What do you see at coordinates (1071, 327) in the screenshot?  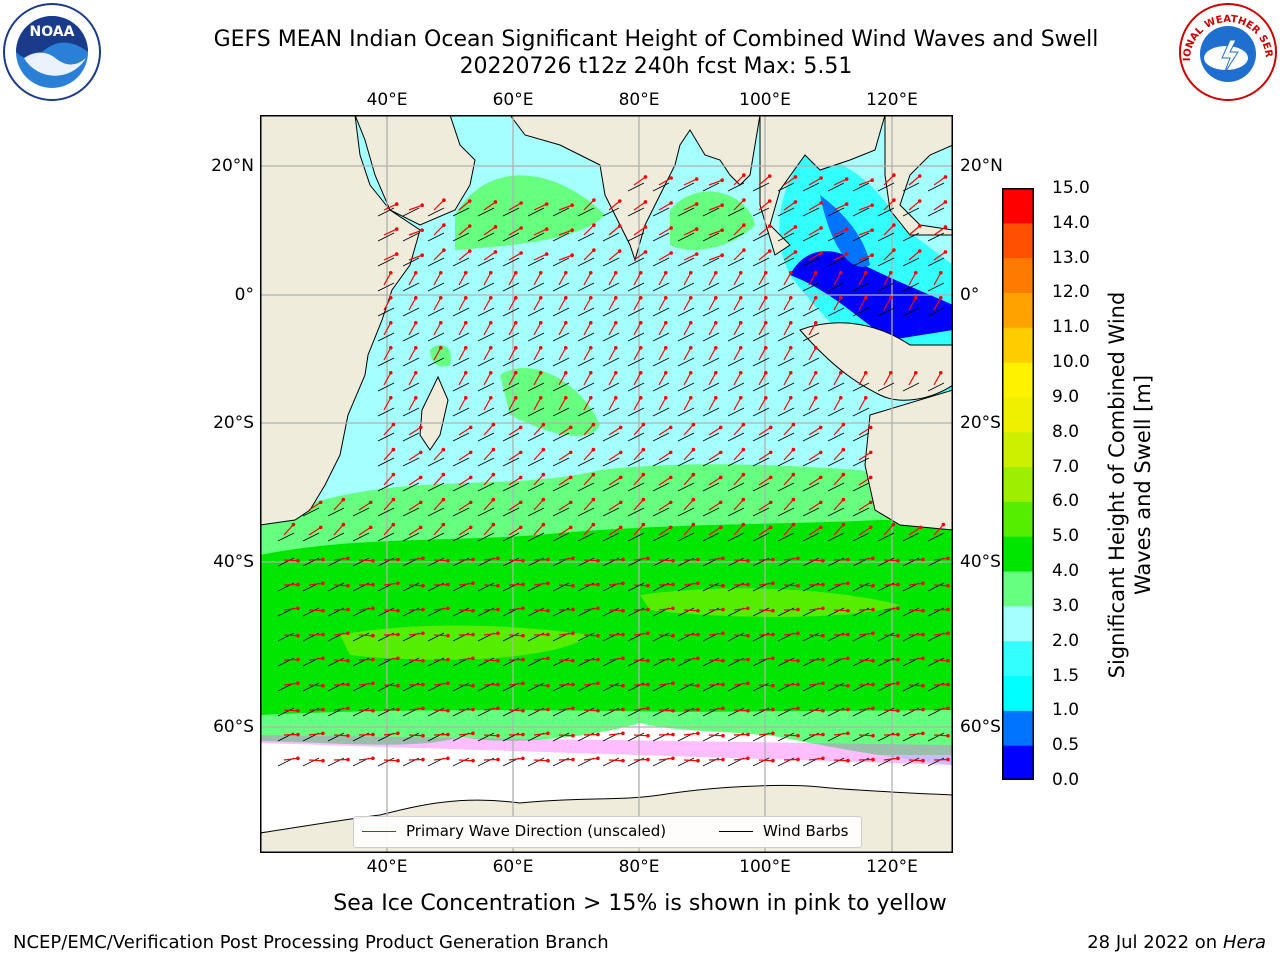 I see `colorbar-tick-label: 11.0` at bounding box center [1071, 327].